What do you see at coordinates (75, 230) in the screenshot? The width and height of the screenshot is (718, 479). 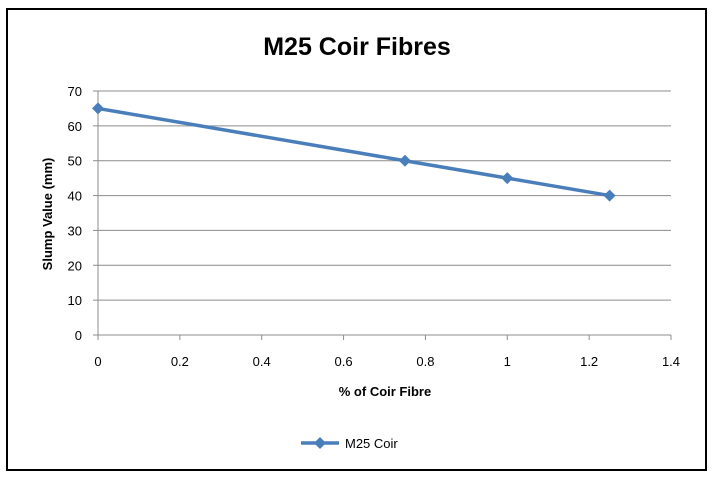 I see `y-tick-label: 30` at bounding box center [75, 230].